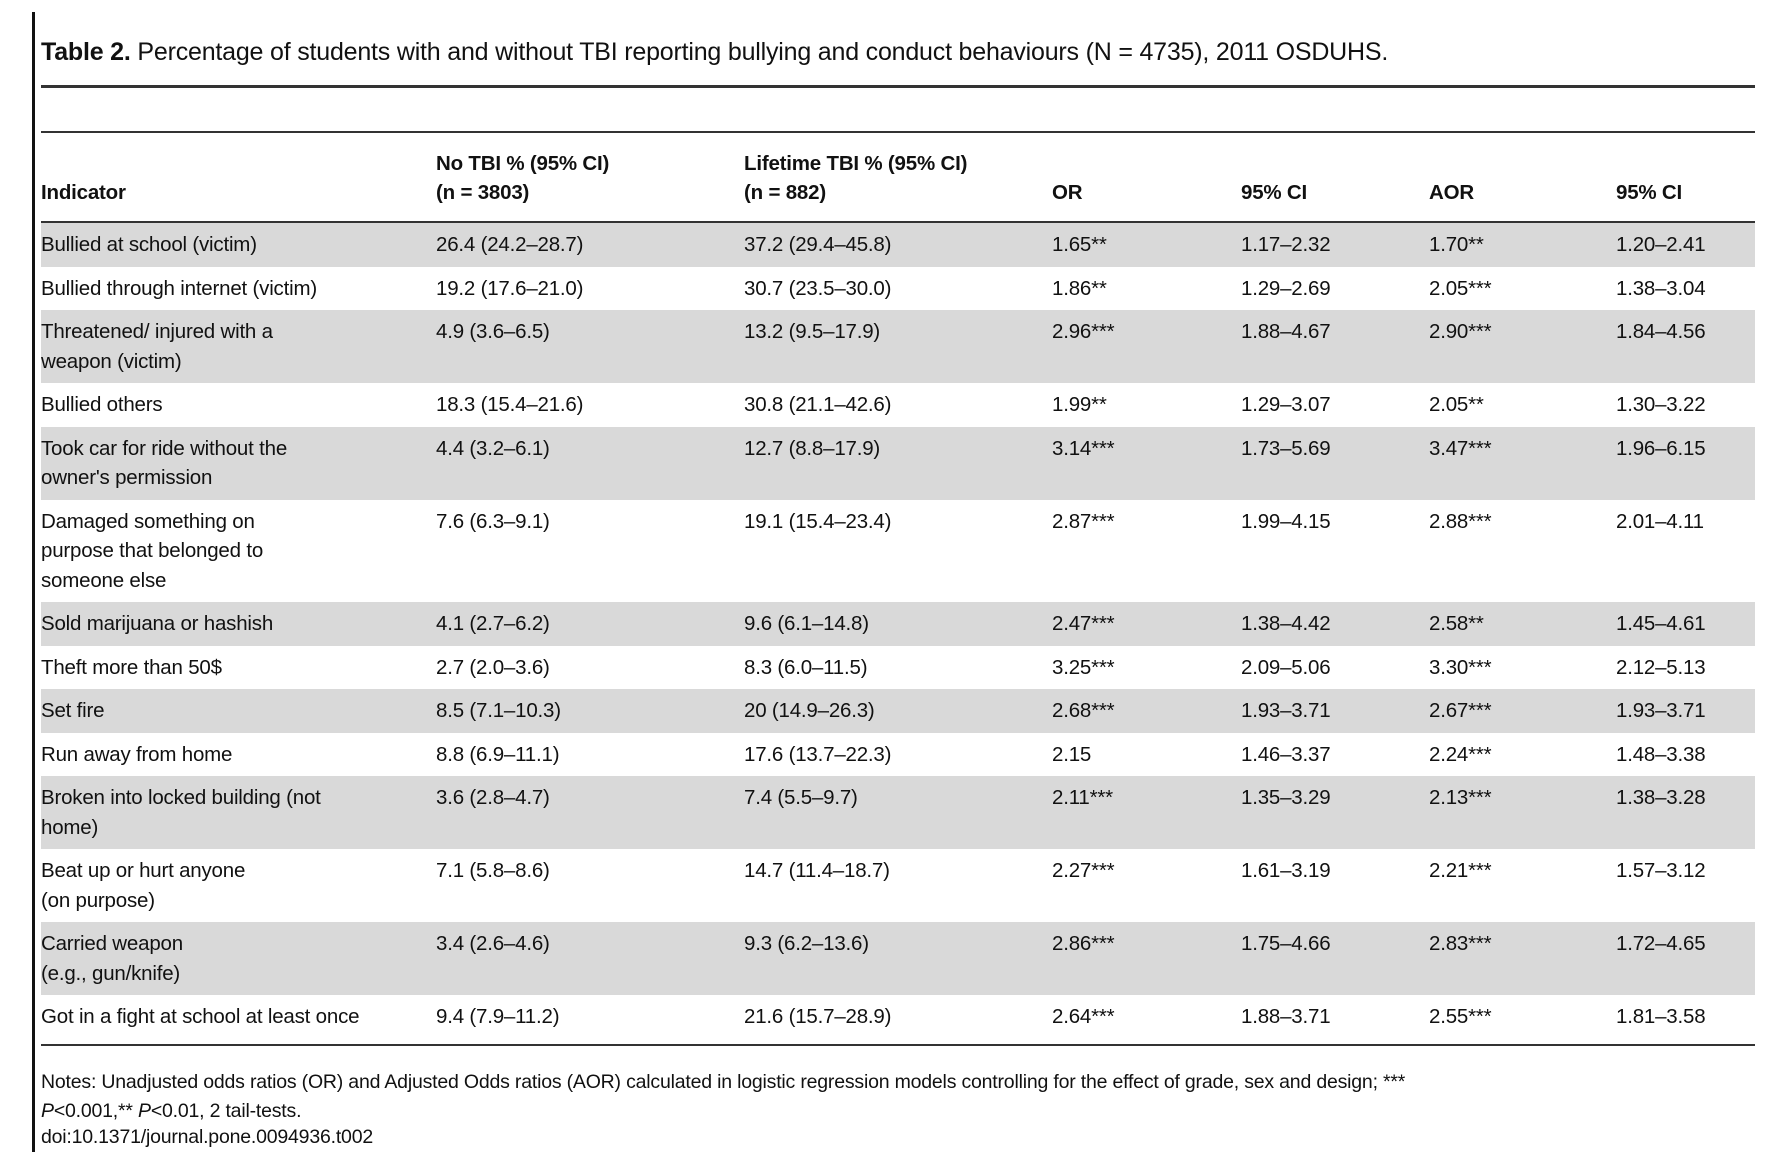 This screenshot has height=1152, width=1774. Describe the element at coordinates (238, 244) in the screenshot. I see `indicator-cell: Bullied at school (victim)` at that location.